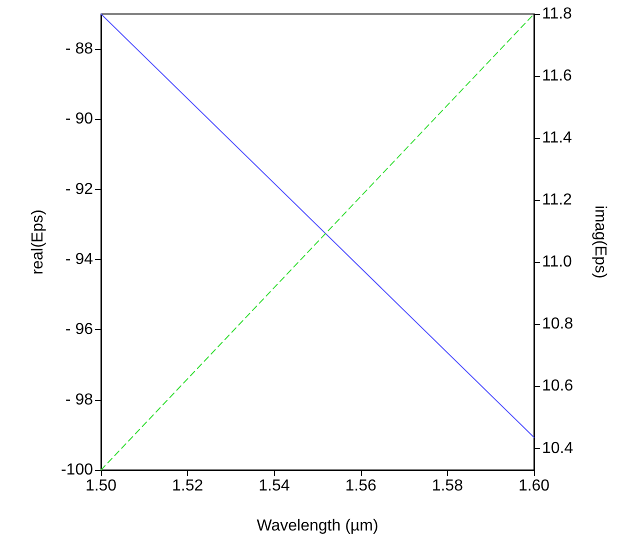  I want to click on x-axis-title: Wavelength (µm), so click(317, 526).